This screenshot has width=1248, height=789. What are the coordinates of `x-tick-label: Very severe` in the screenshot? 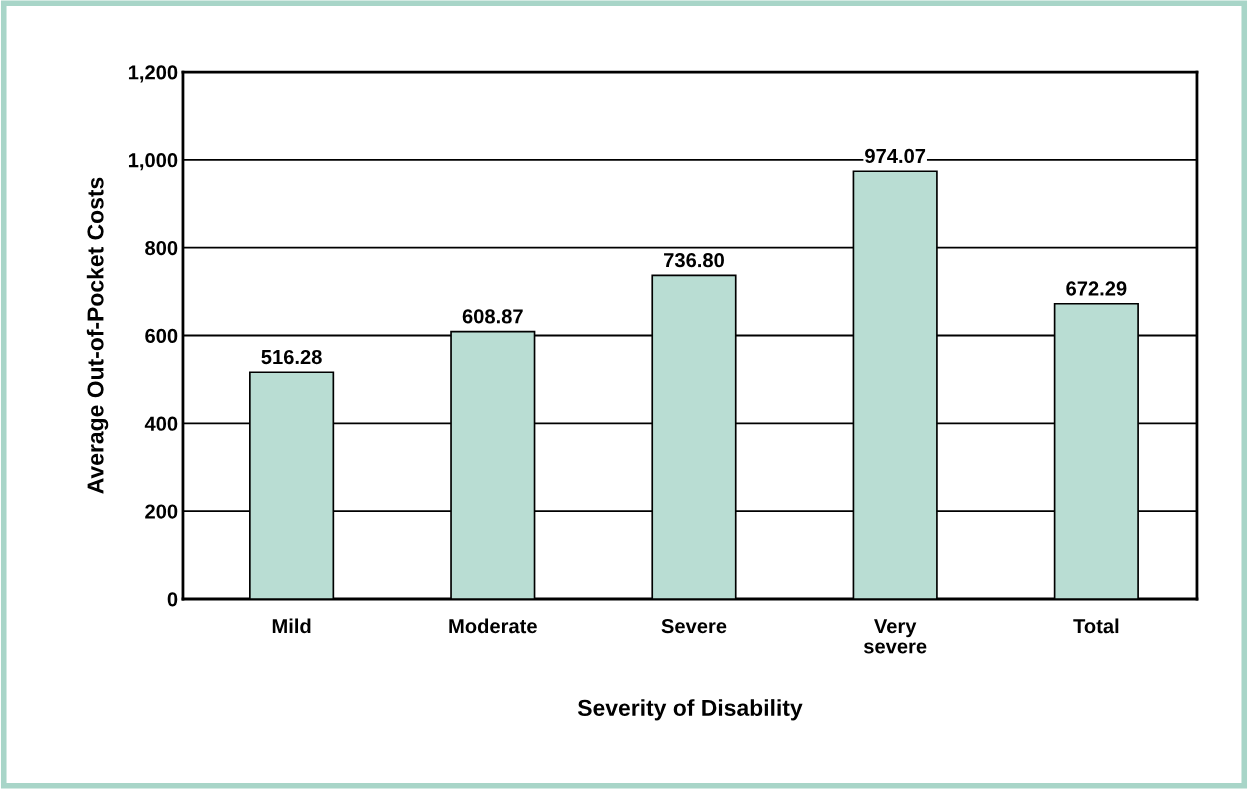 It's located at (895, 636).